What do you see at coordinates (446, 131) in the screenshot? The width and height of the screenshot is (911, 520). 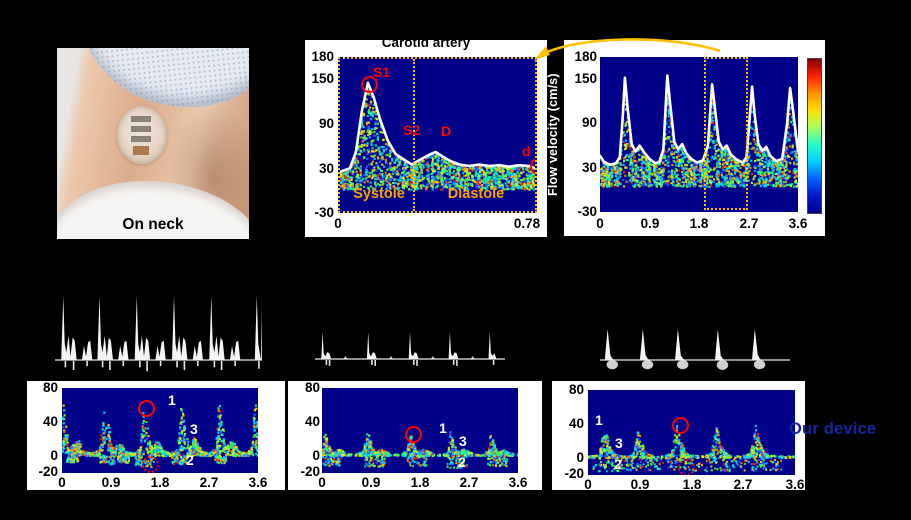 I see `d-wave-label: D` at bounding box center [446, 131].